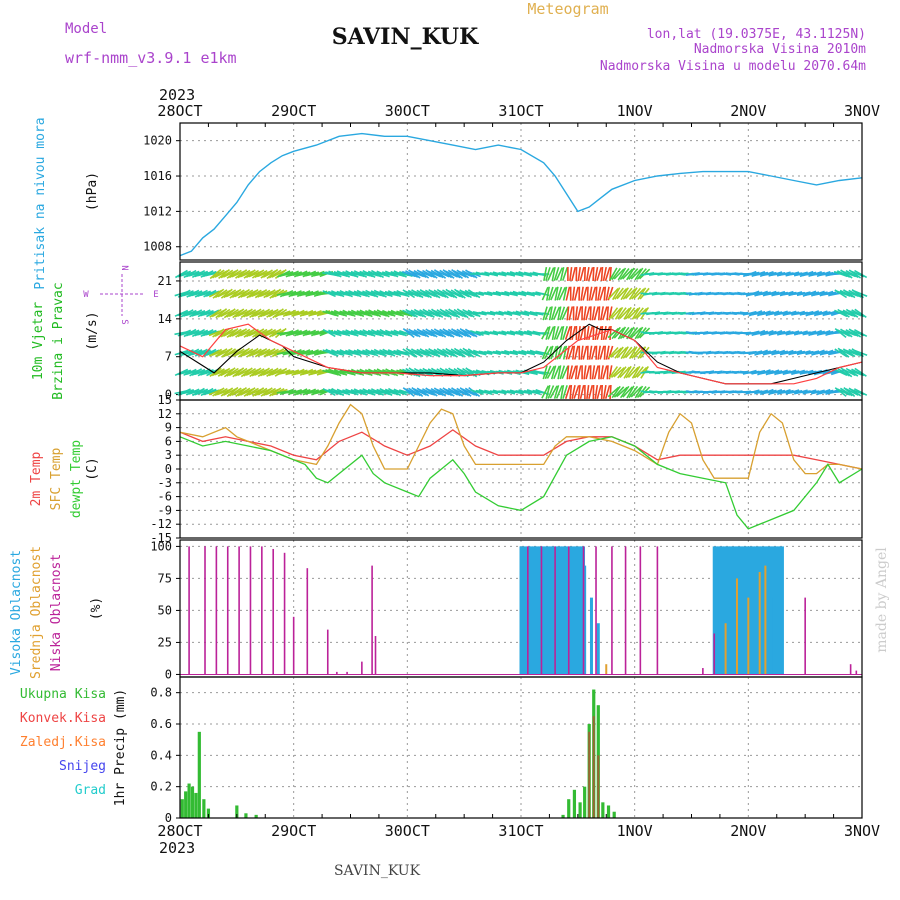 The height and width of the screenshot is (900, 900). Describe the element at coordinates (606, 669) in the screenshot. I see `mid-cloud-bar` at that location.